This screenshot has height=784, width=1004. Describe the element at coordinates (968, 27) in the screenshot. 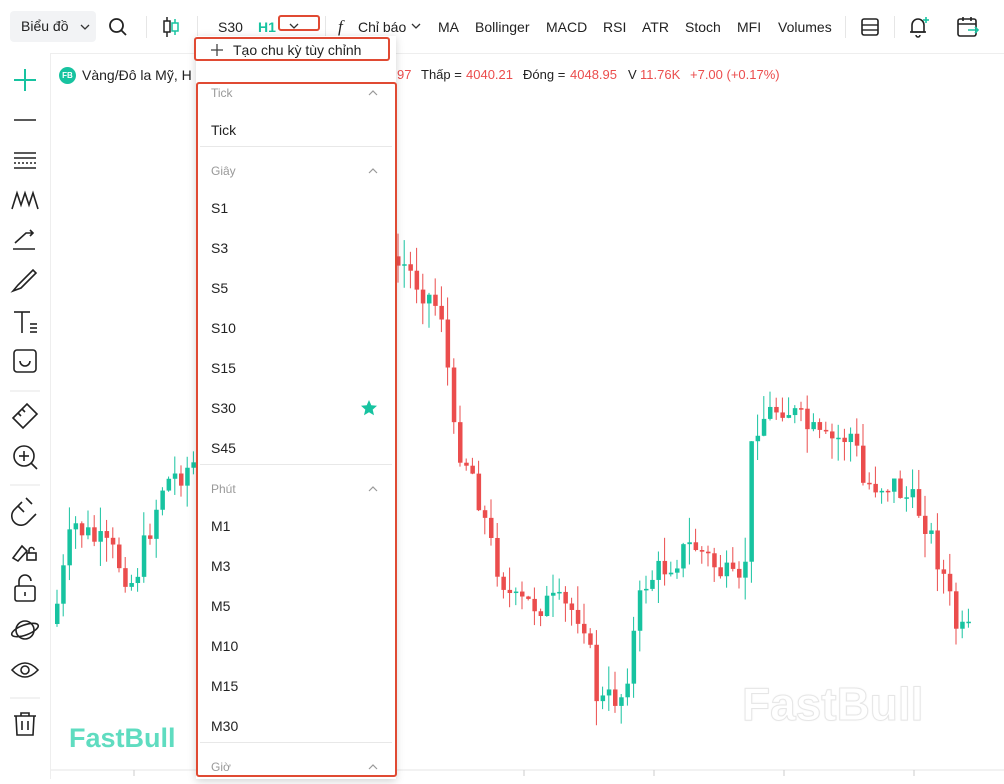

I see `calendar-icon` at that location.